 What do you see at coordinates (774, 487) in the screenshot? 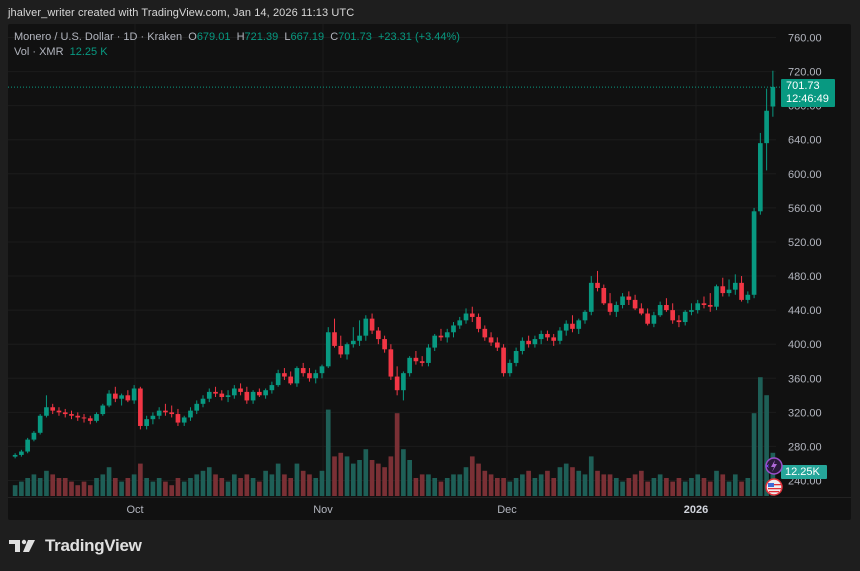
I see `us-flag-event-icon` at bounding box center [774, 487].